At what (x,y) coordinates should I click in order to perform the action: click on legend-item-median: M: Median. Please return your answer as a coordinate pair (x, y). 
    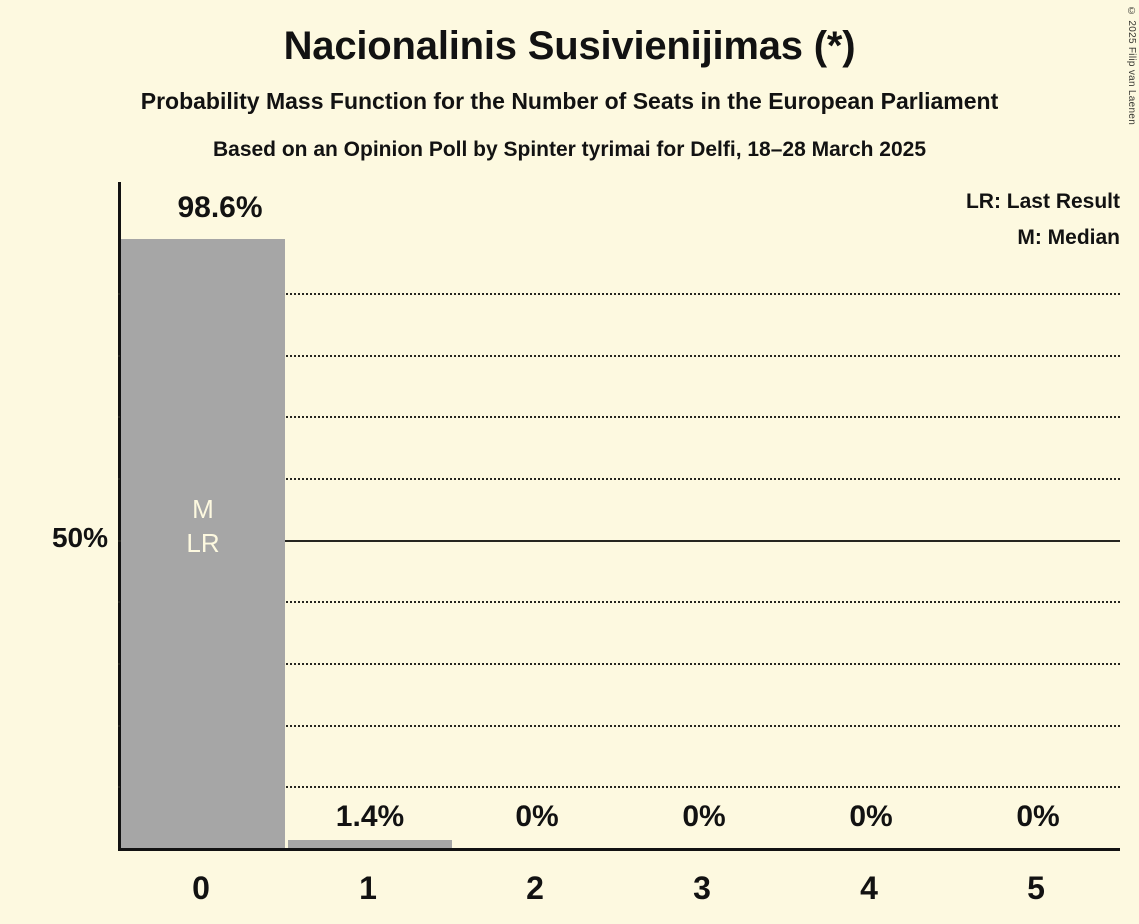
    Looking at the image, I should click on (1068, 237).